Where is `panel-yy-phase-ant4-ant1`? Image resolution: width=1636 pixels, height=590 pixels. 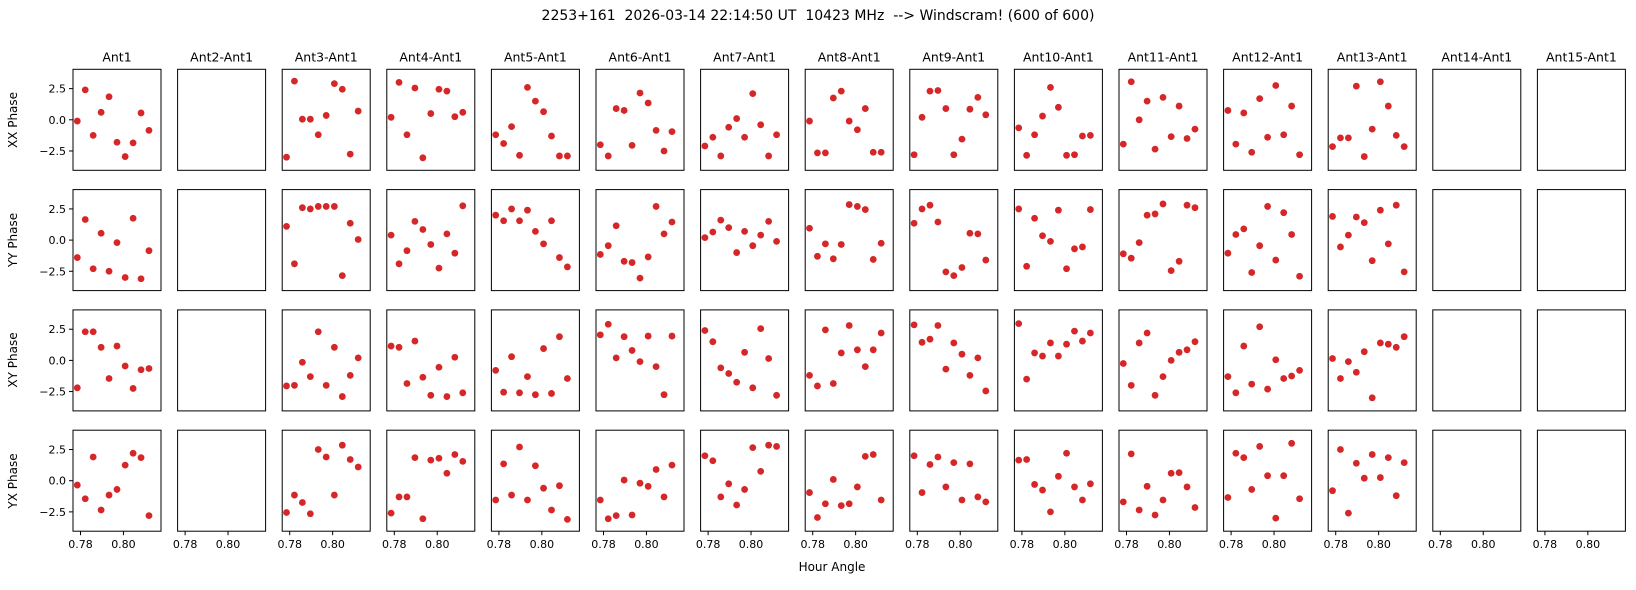 panel-yy-phase-ant4-ant1 is located at coordinates (431, 240).